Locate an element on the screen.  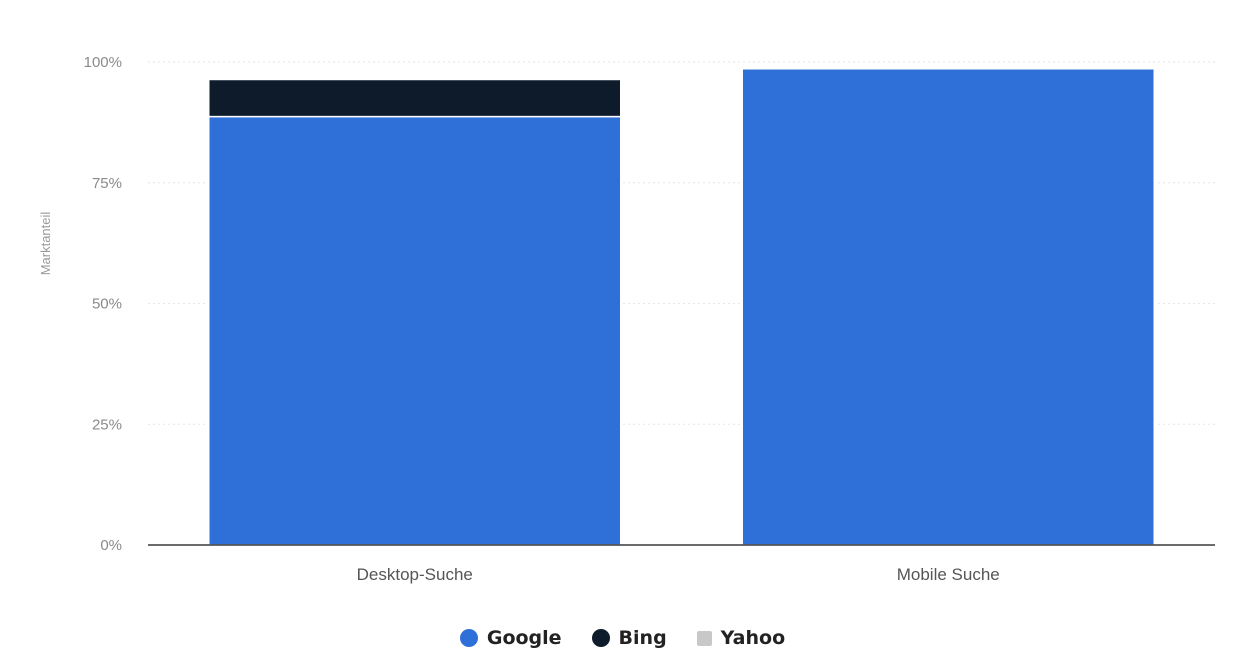
y-axis-title: Marktanteil is located at coordinates (45, 244).